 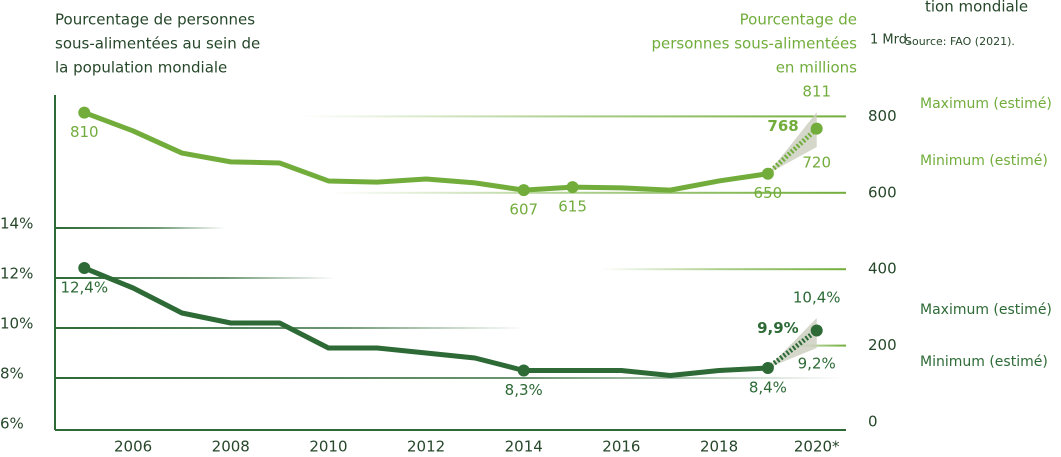 What do you see at coordinates (426, 447) in the screenshot?
I see `x-tick-label: 2012` at bounding box center [426, 447].